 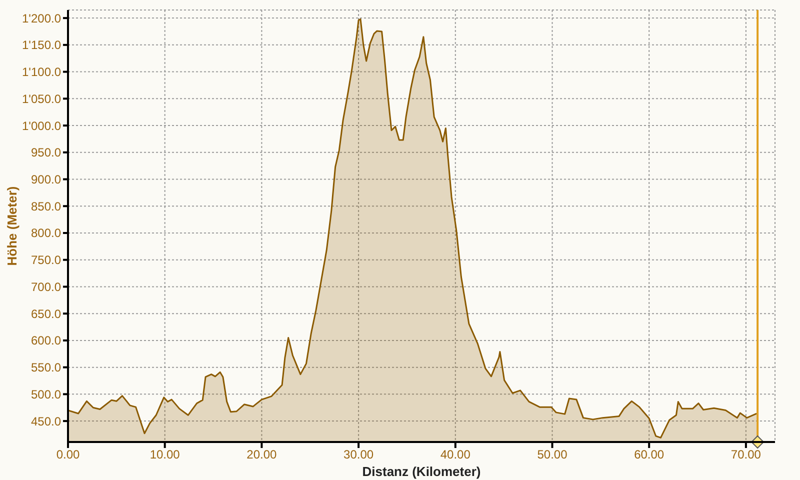 What do you see at coordinates (42, 125) in the screenshot?
I see `y-tick-label: 1'000.0` at bounding box center [42, 125].